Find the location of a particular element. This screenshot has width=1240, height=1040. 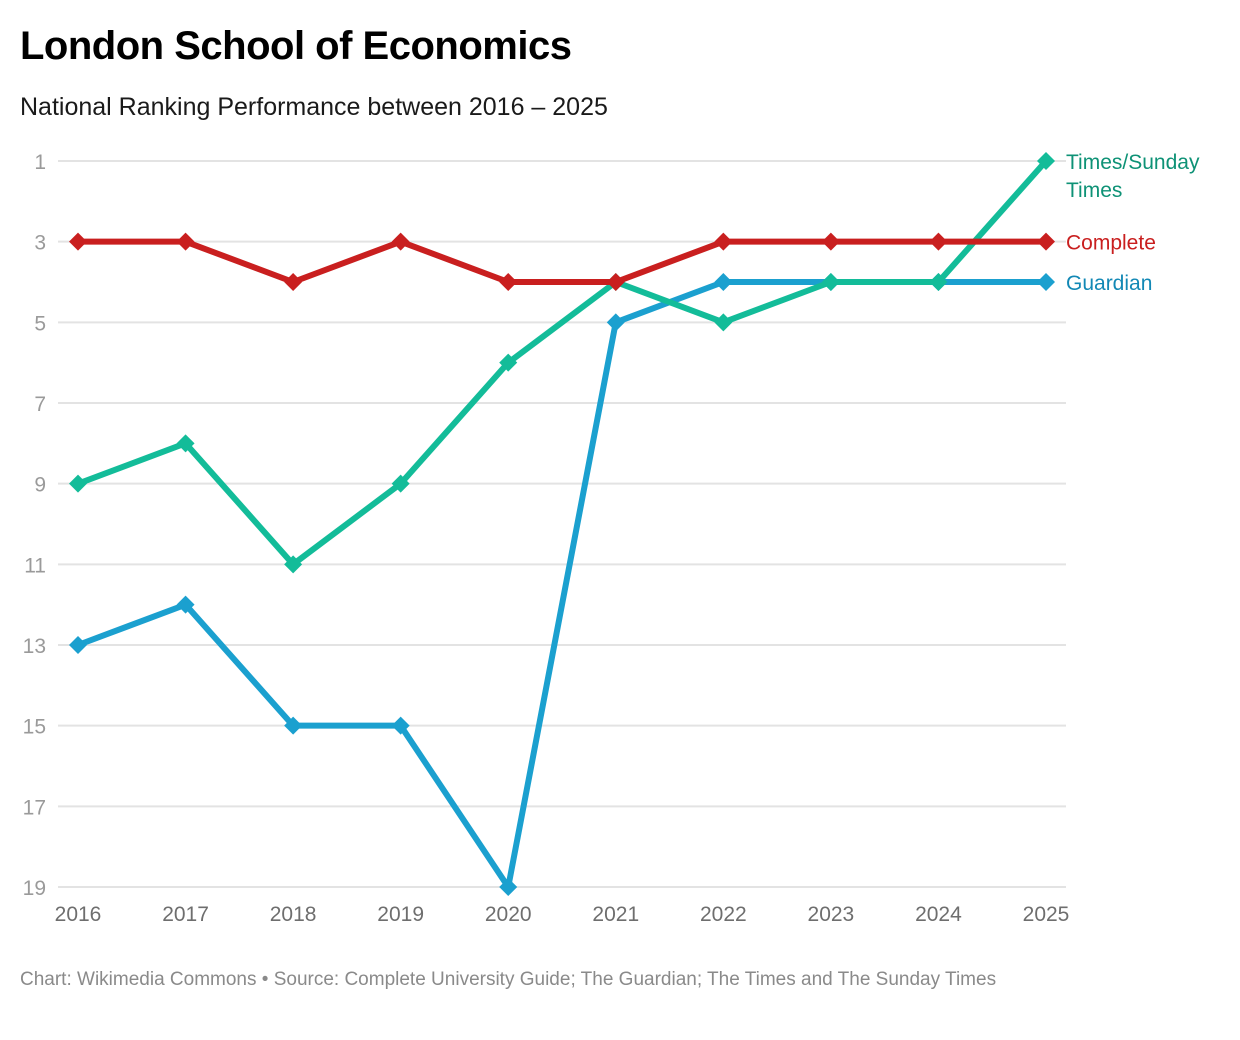

chart-title: London School of Economics is located at coordinates (296, 46).